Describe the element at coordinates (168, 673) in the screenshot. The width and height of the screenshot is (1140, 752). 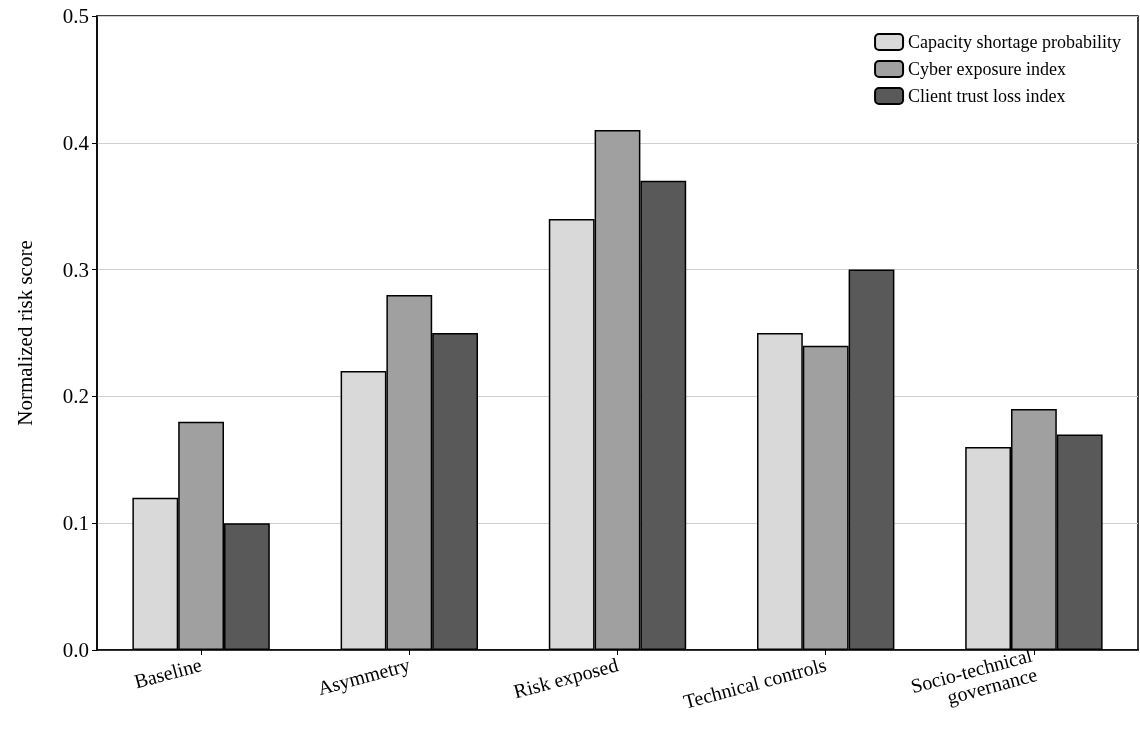
I see `x-tick-label: Baseline` at that location.